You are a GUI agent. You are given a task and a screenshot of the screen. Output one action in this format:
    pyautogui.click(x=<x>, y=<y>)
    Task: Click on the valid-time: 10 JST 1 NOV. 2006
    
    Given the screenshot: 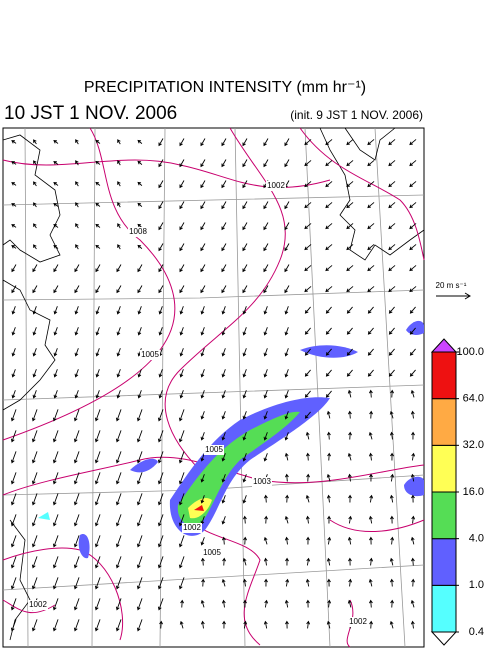 What is the action you would take?
    pyautogui.click(x=90, y=113)
    